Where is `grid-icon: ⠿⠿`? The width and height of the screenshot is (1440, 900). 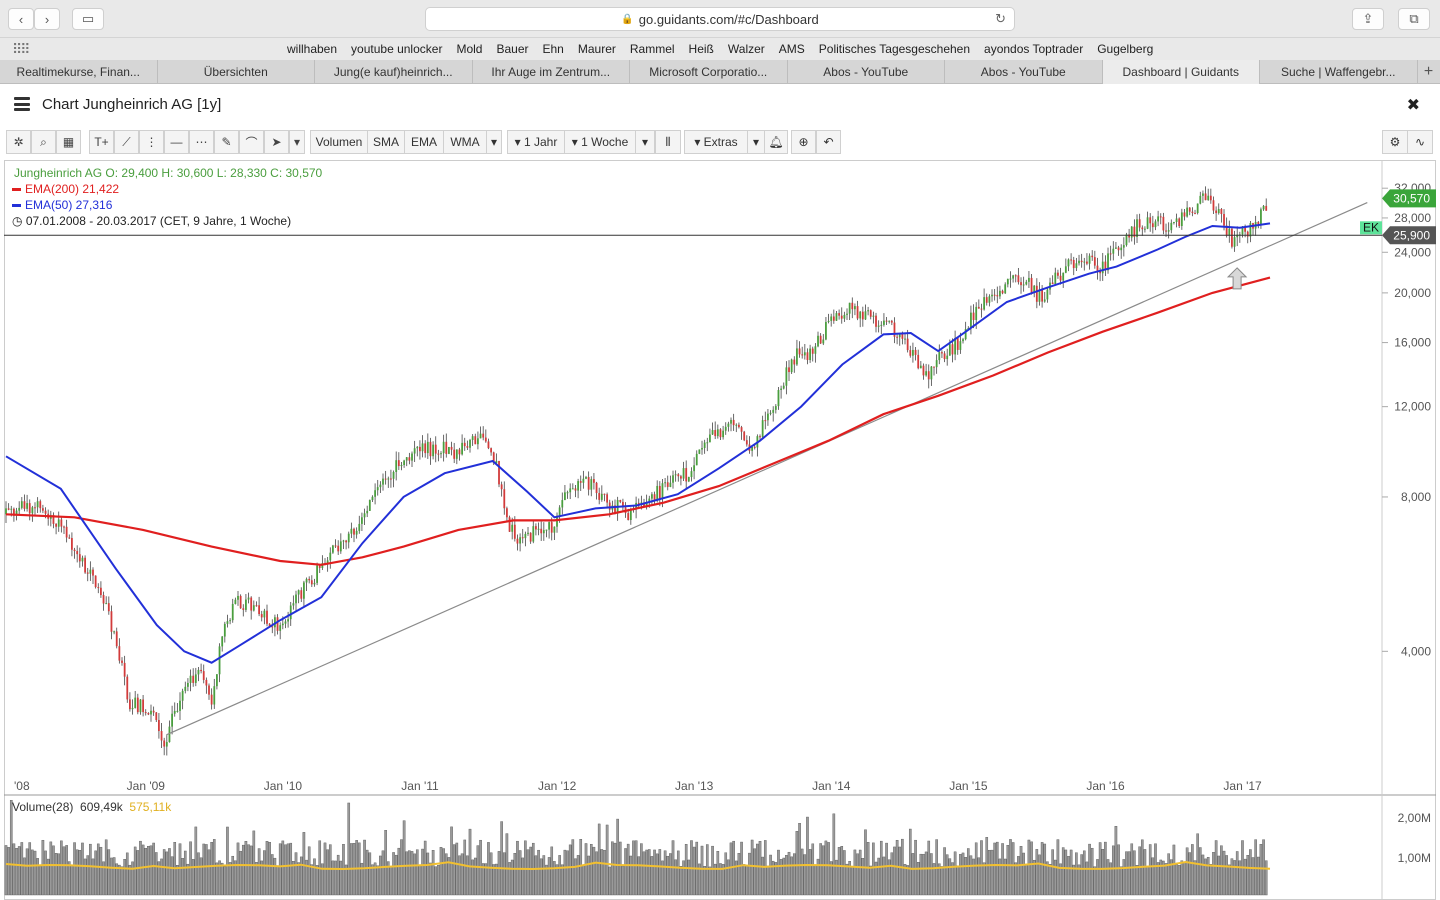
grid-icon: ⠿⠿ is located at coordinates (21, 49).